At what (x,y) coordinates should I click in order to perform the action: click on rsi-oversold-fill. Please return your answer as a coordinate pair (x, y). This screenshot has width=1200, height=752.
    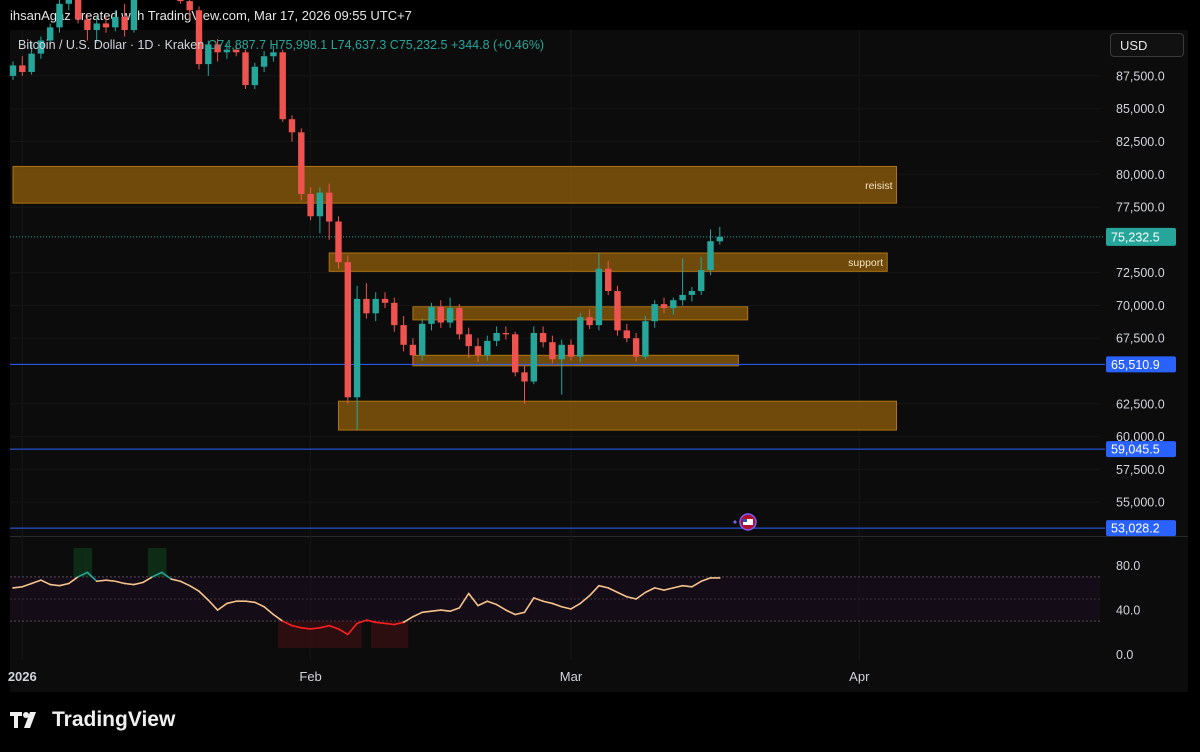
    Looking at the image, I should click on (338, 634).